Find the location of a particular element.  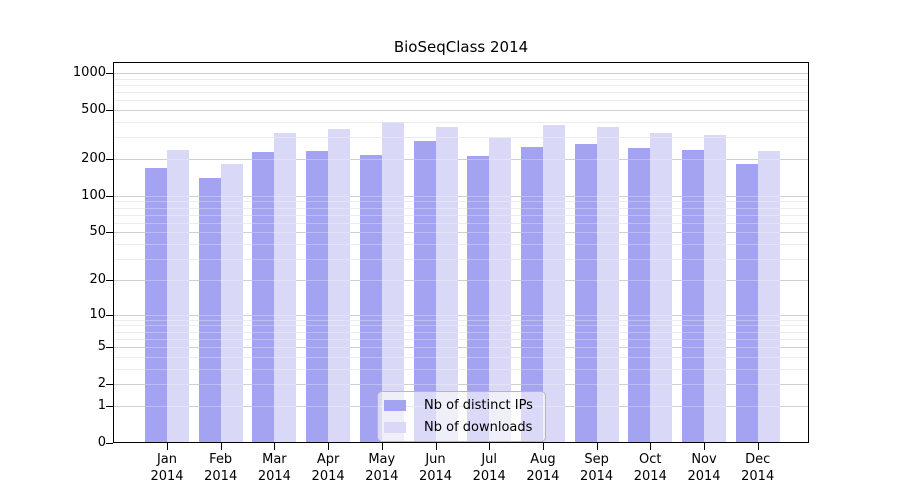

legend-item-downloads: Nb of downloads is located at coordinates (460, 427).